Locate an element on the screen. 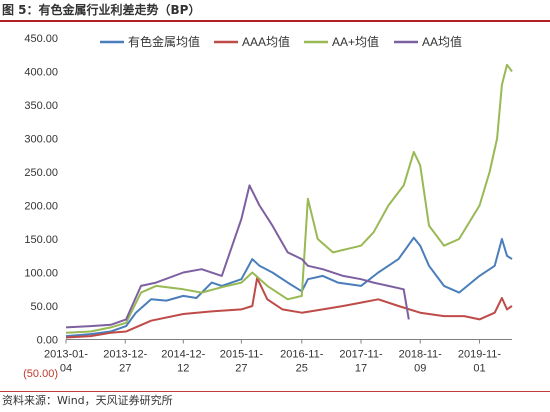 This screenshot has width=550, height=412. x-tick-label: 2017-11- is located at coordinates (361, 355).